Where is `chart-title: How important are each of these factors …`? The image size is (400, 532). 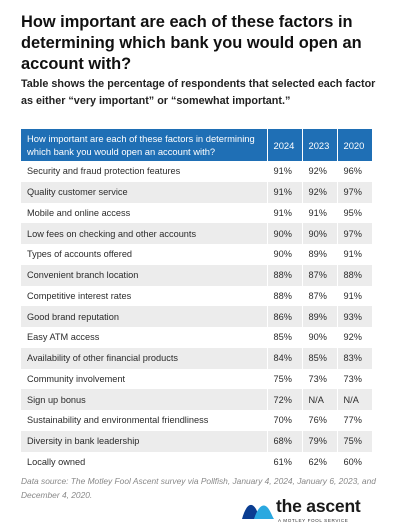
chart-title: How important are each of these factors … is located at coordinates (191, 43).